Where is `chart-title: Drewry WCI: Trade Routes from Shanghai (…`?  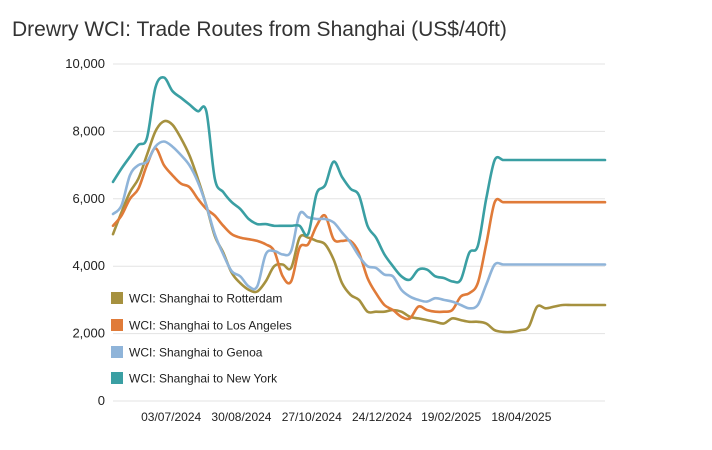
chart-title: Drewry WCI: Trade Routes from Shanghai (… is located at coordinates (259, 29).